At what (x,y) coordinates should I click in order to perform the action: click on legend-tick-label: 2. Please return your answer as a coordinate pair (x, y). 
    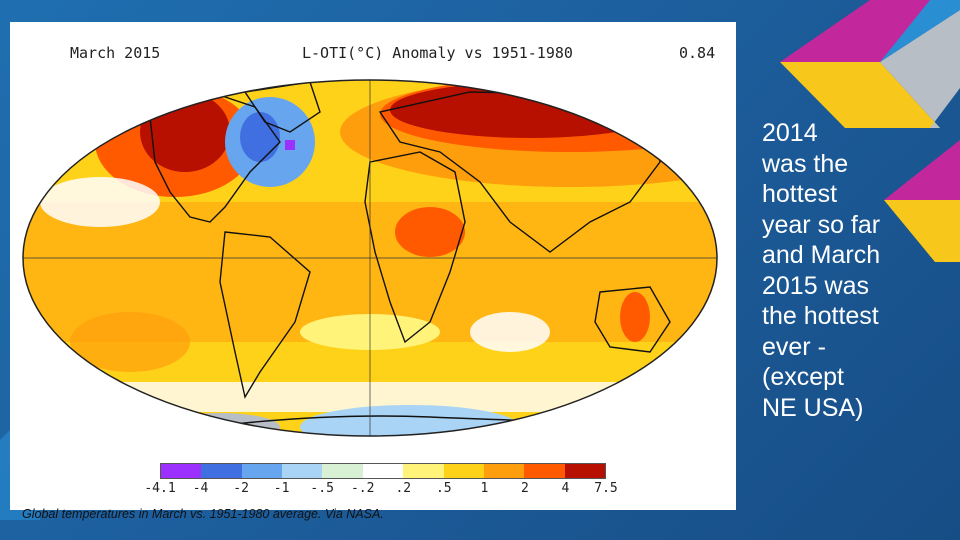
    Looking at the image, I should click on (524, 488).